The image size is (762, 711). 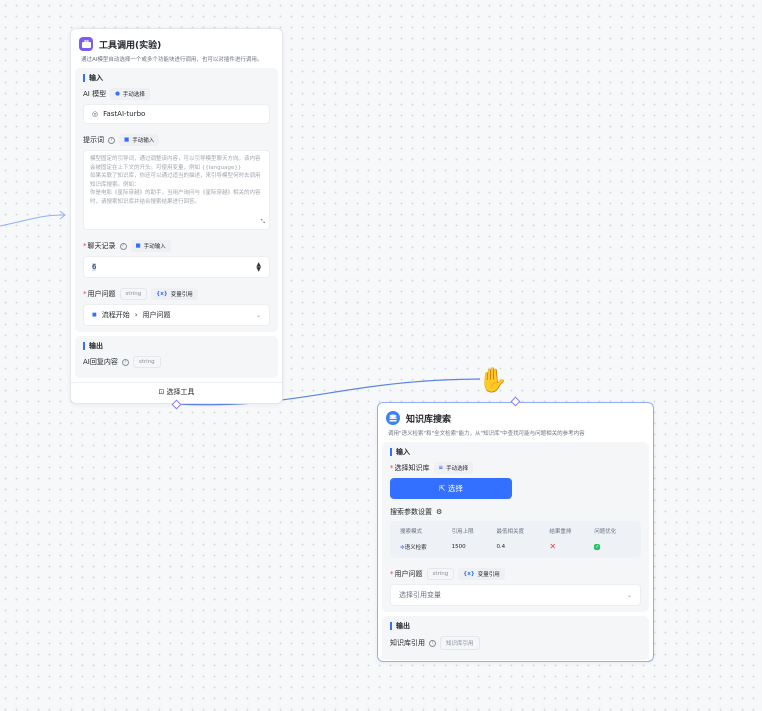 I want to click on select-tool-button: ⊡ 选择工具, so click(x=176, y=392).